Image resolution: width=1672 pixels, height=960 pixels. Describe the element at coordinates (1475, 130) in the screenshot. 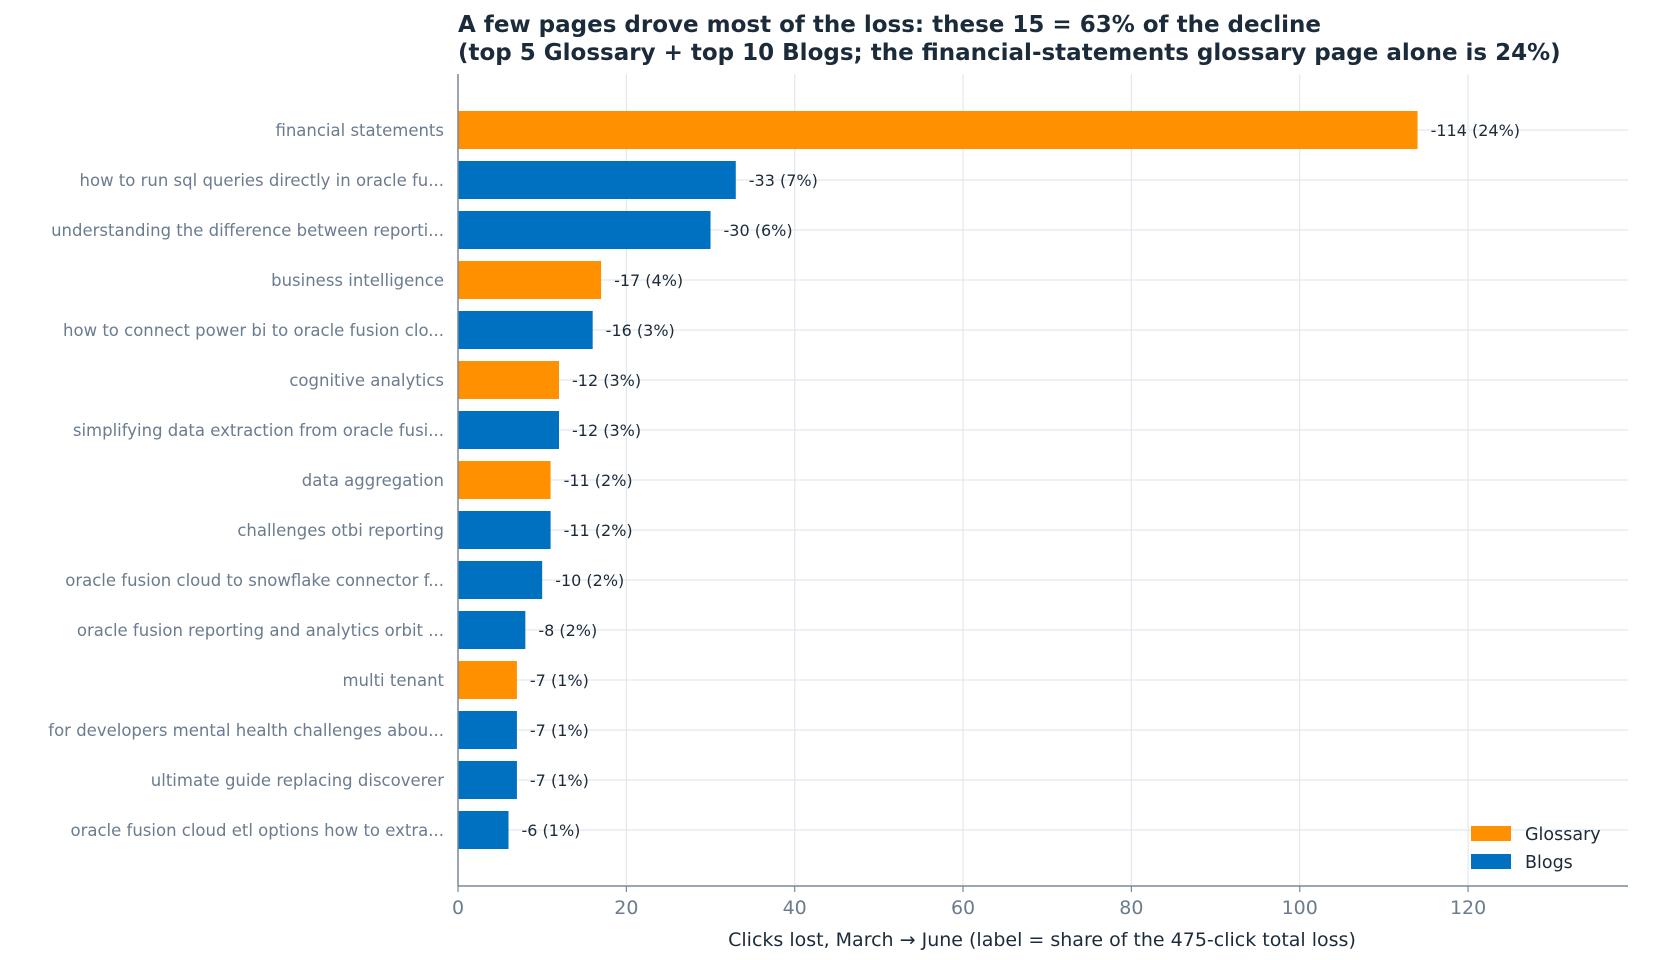

I see `data-label: -114 (24%)` at that location.